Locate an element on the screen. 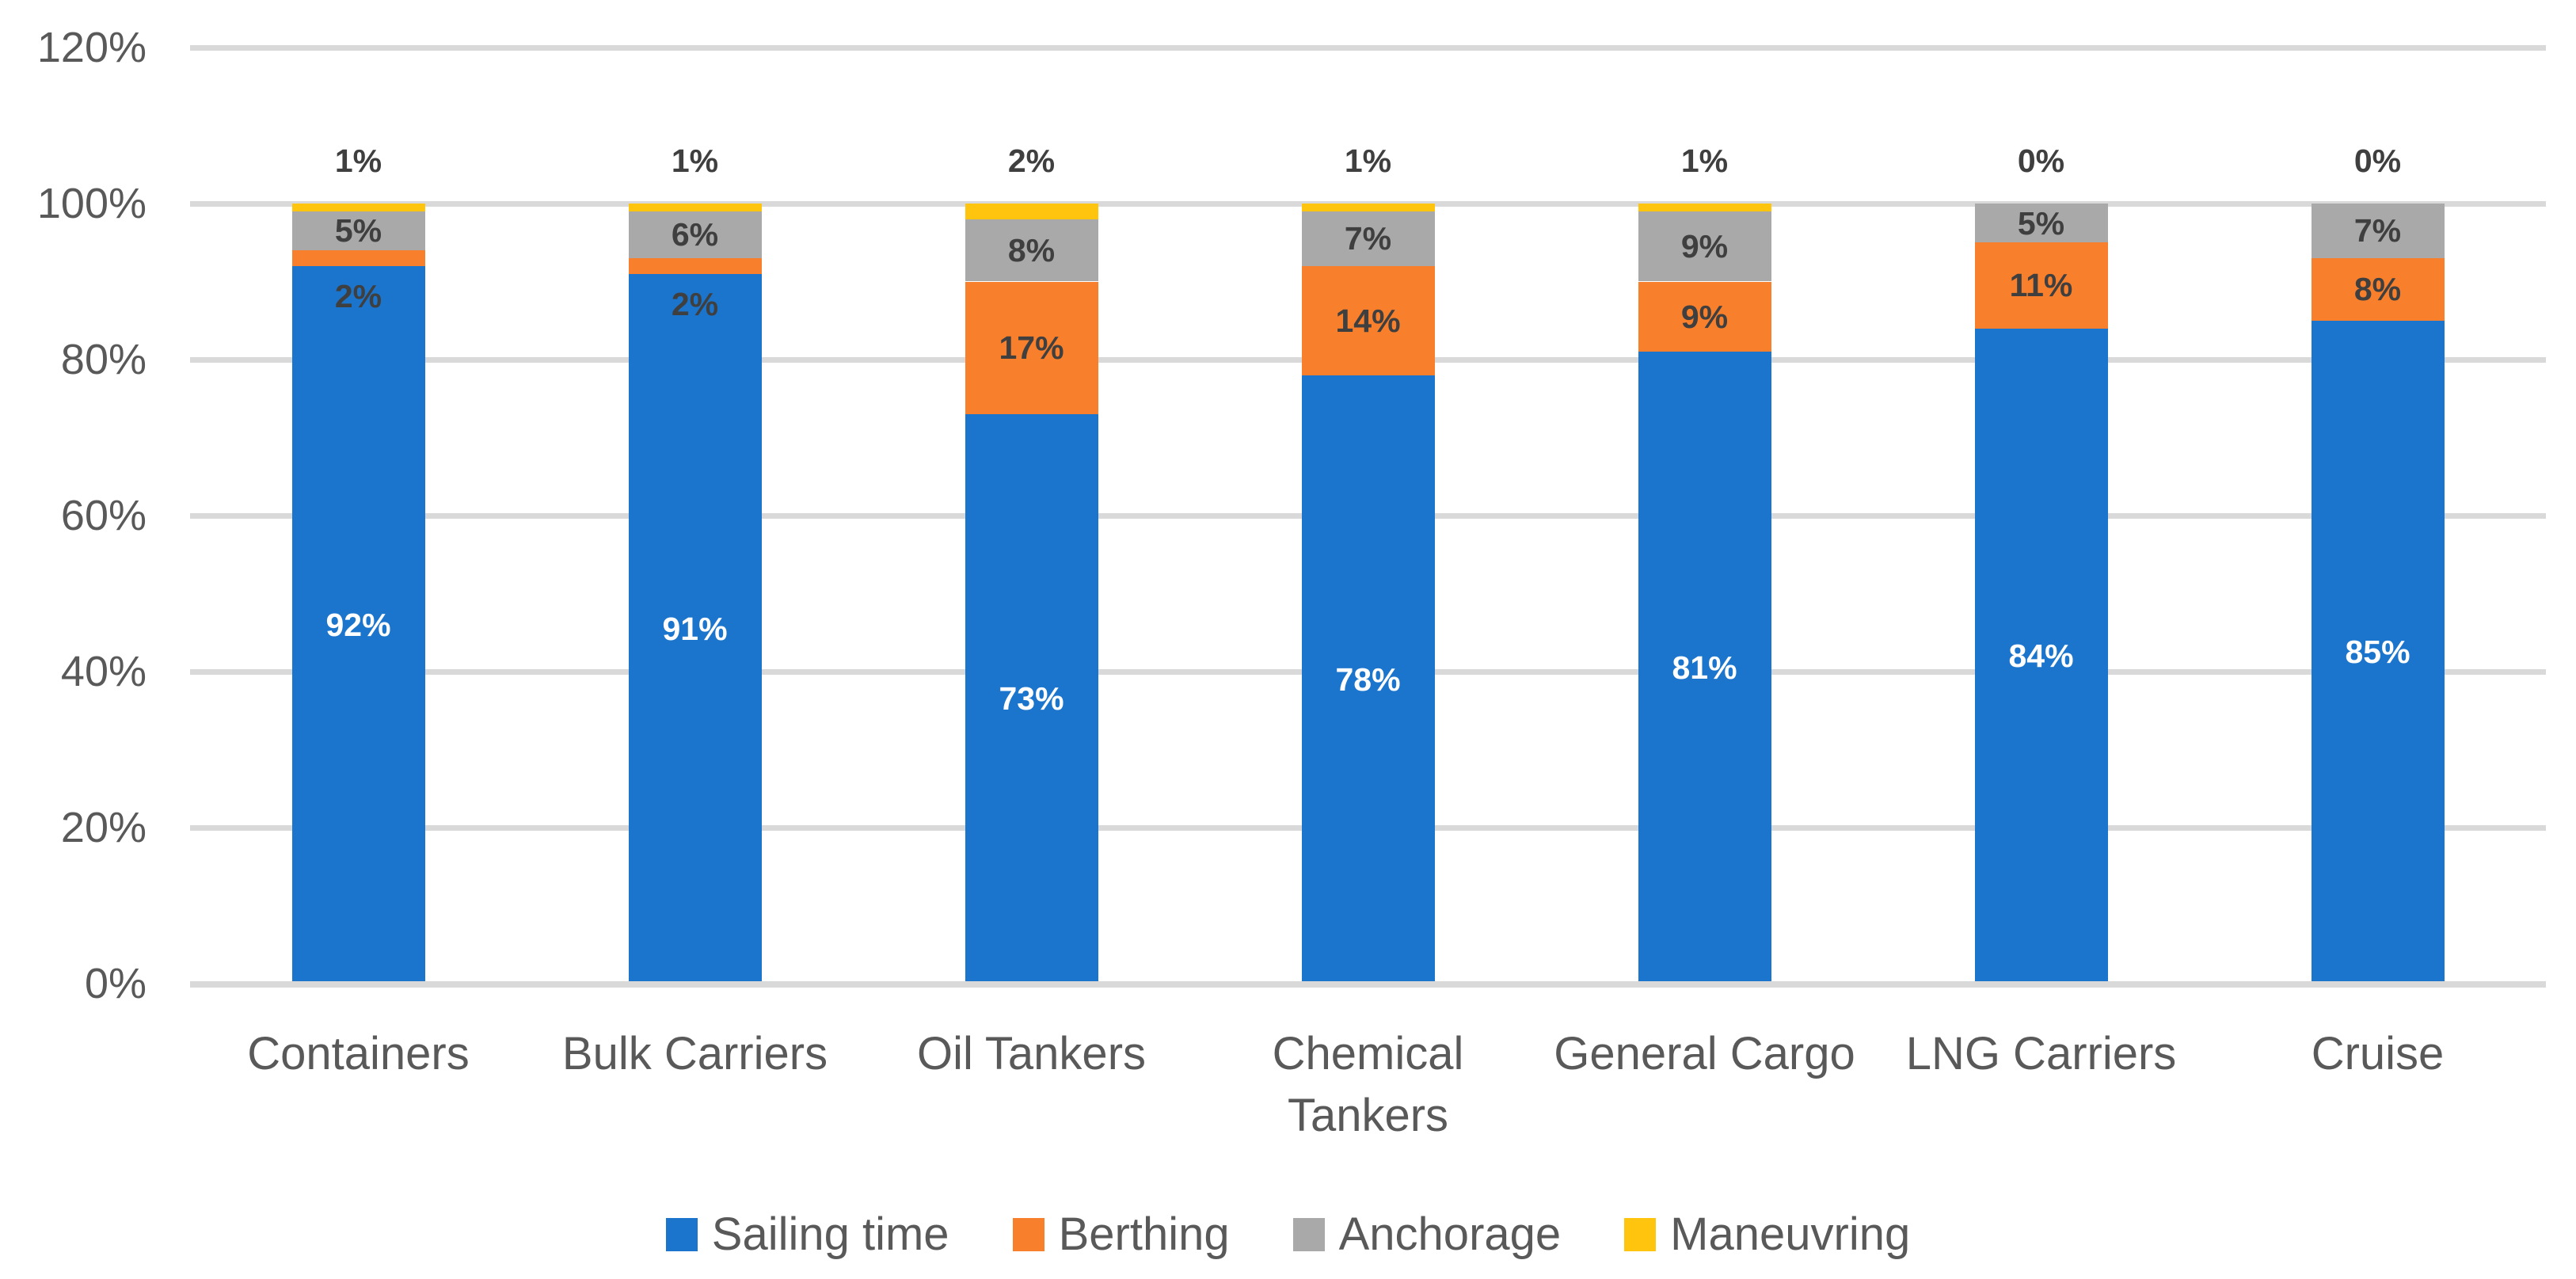 The width and height of the screenshot is (2576, 1279). data-label-anchorage: 6% is located at coordinates (695, 234).